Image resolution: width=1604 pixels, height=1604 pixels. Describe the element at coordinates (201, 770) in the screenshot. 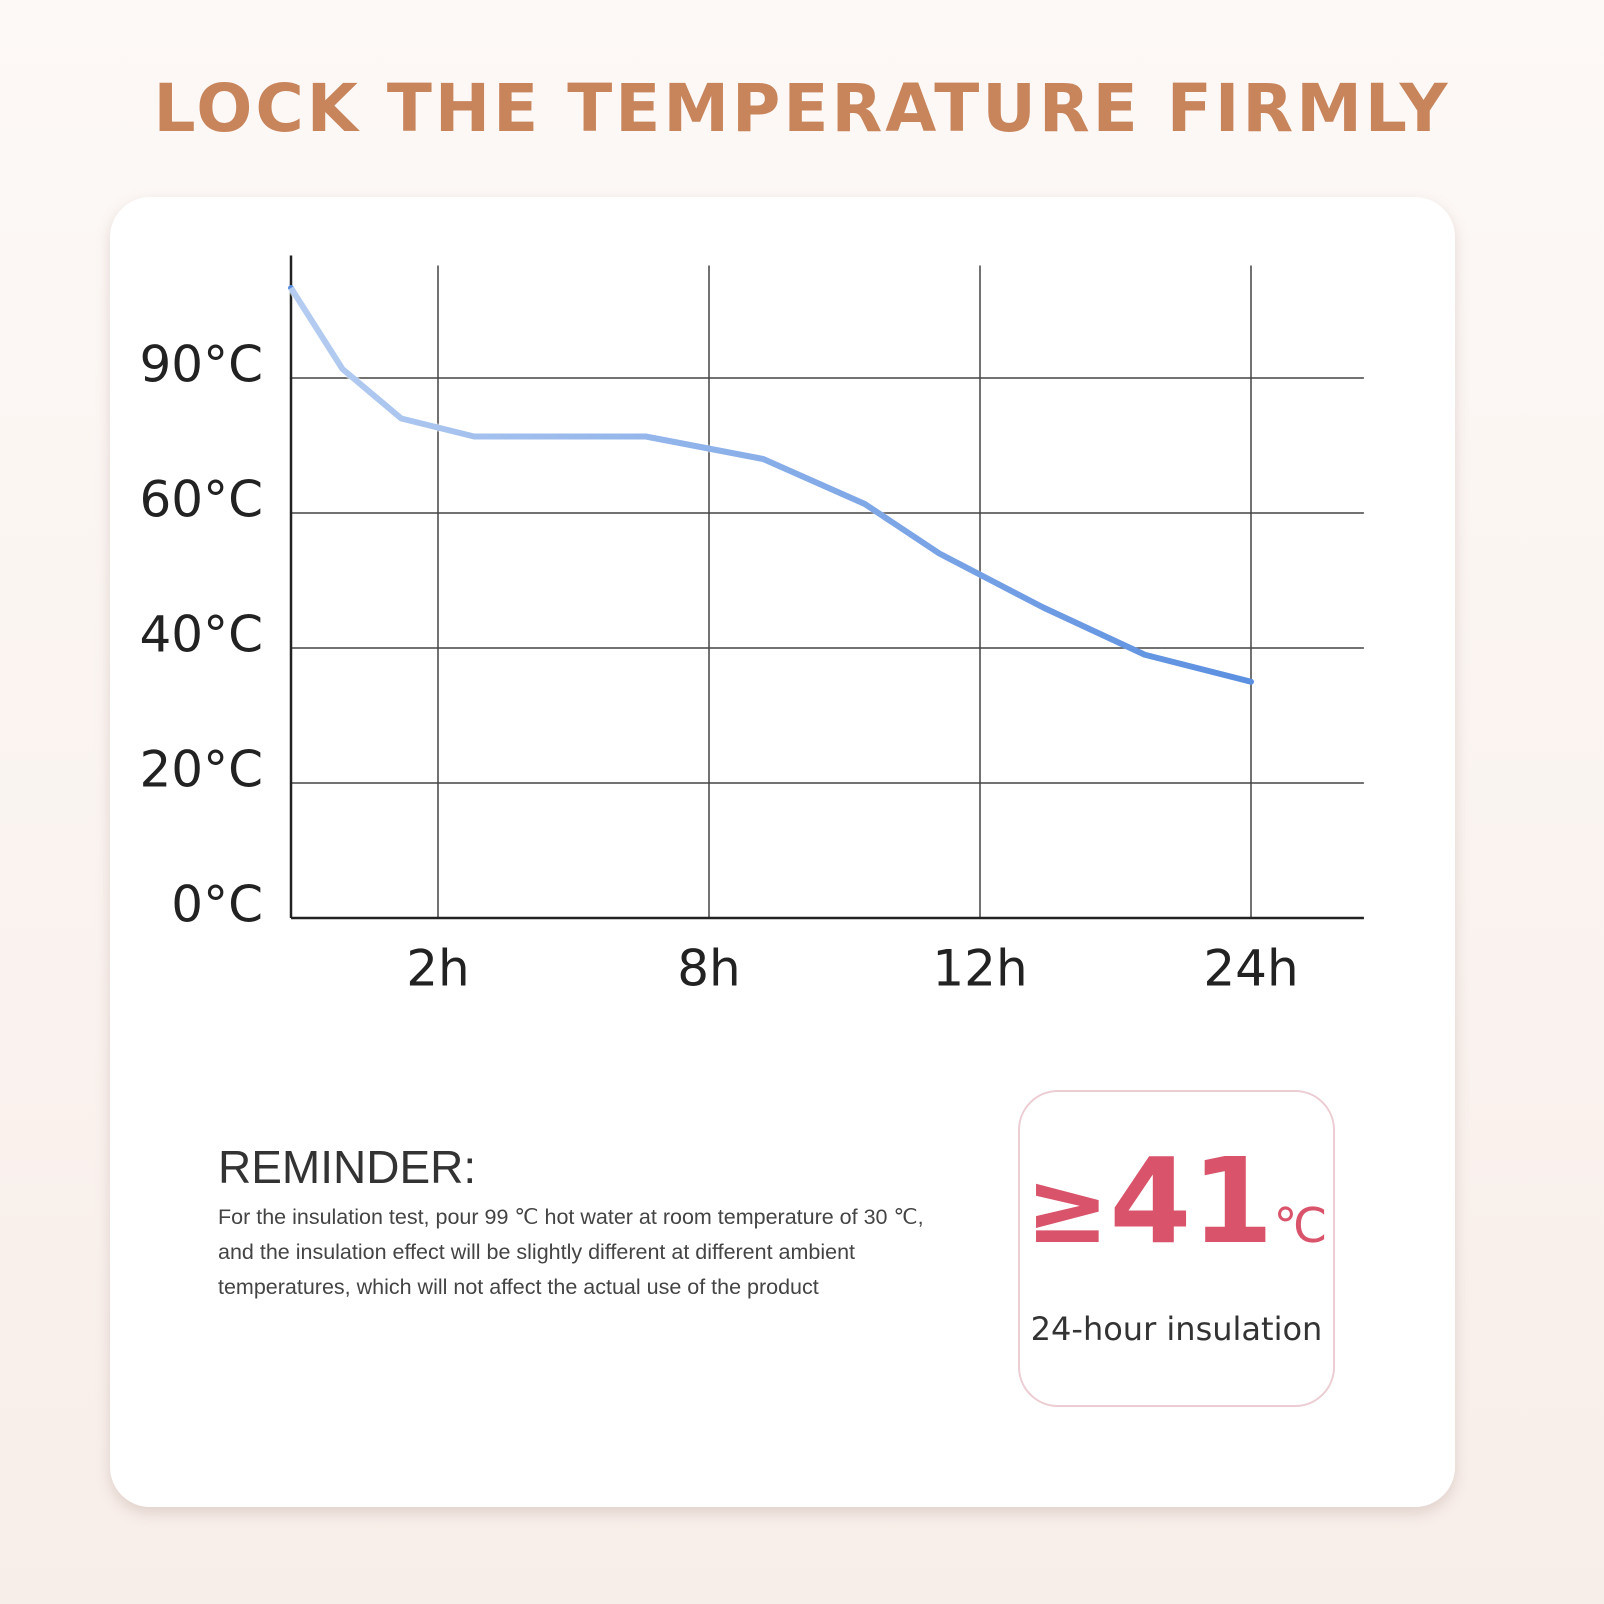

I see `y-tick-label: 20°C` at that location.